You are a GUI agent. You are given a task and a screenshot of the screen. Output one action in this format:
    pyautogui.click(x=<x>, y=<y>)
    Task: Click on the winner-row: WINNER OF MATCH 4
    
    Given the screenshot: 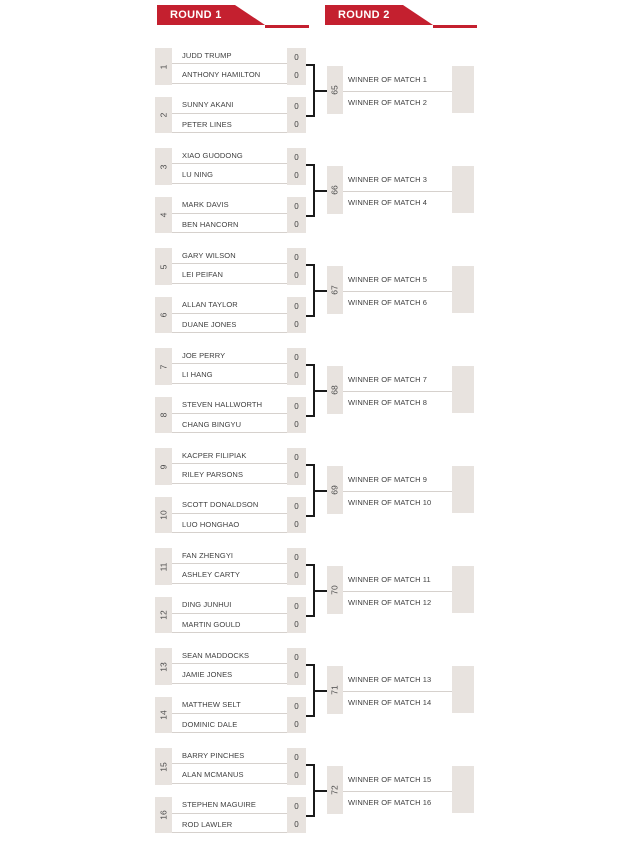 What is the action you would take?
    pyautogui.click(x=397, y=202)
    